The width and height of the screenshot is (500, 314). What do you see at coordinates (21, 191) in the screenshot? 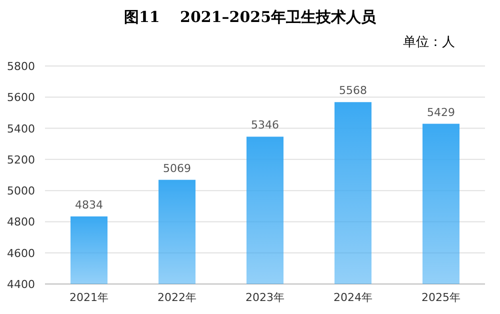
I see `y-tick-label: 5000` at bounding box center [21, 191].